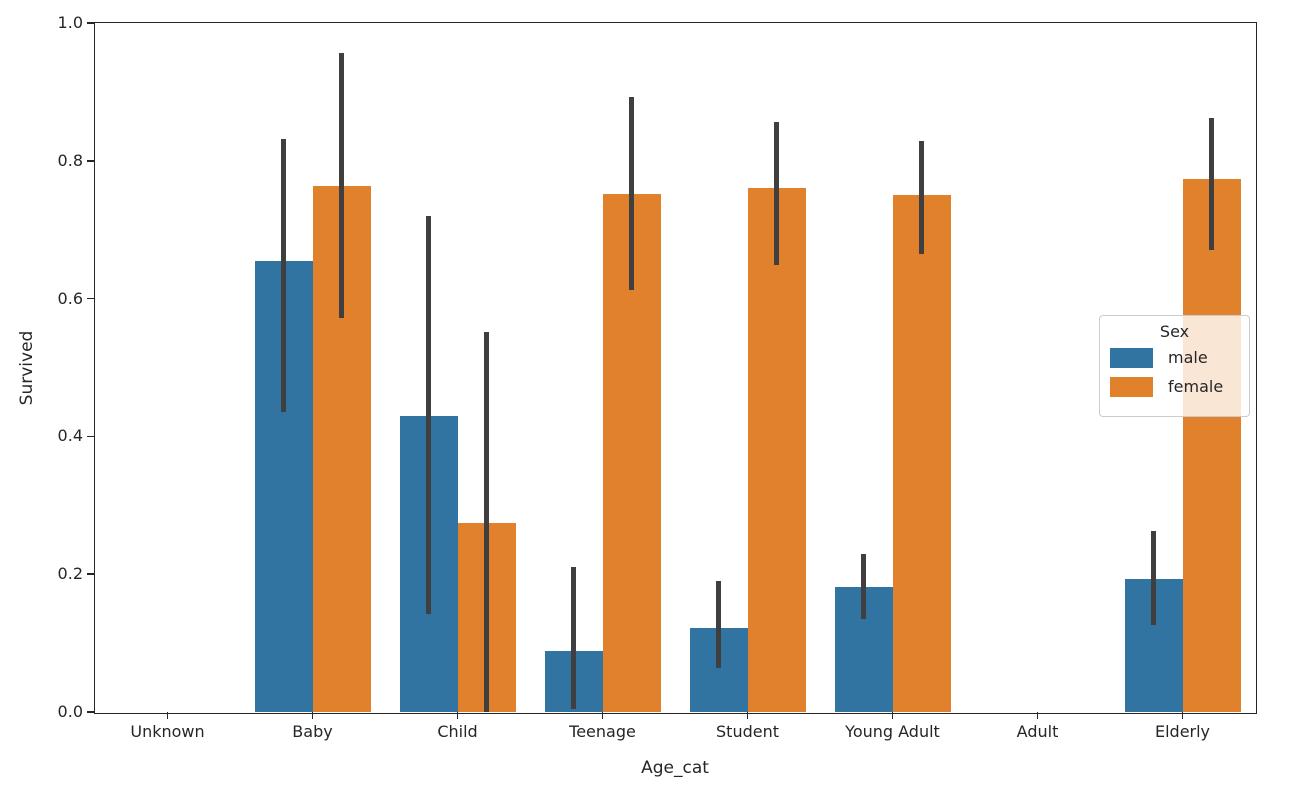 The image size is (1290, 799). What do you see at coordinates (457, 731) in the screenshot?
I see `x-tick-label-child: Child` at bounding box center [457, 731].